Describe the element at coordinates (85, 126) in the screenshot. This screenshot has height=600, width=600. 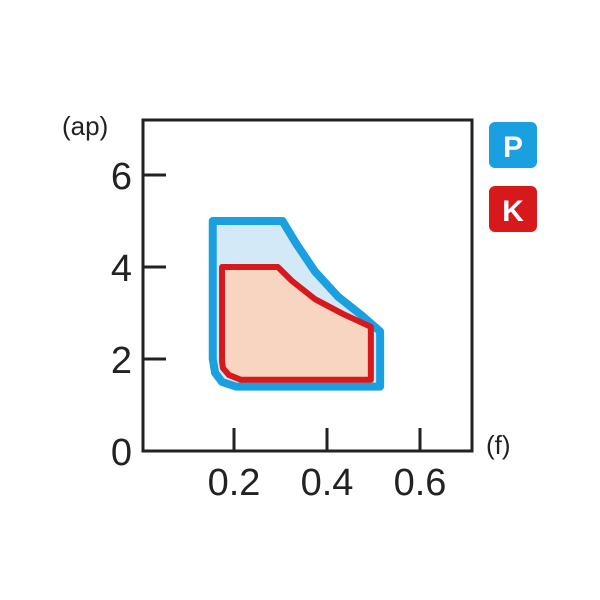
I see `y-axis-label: (ap)` at that location.